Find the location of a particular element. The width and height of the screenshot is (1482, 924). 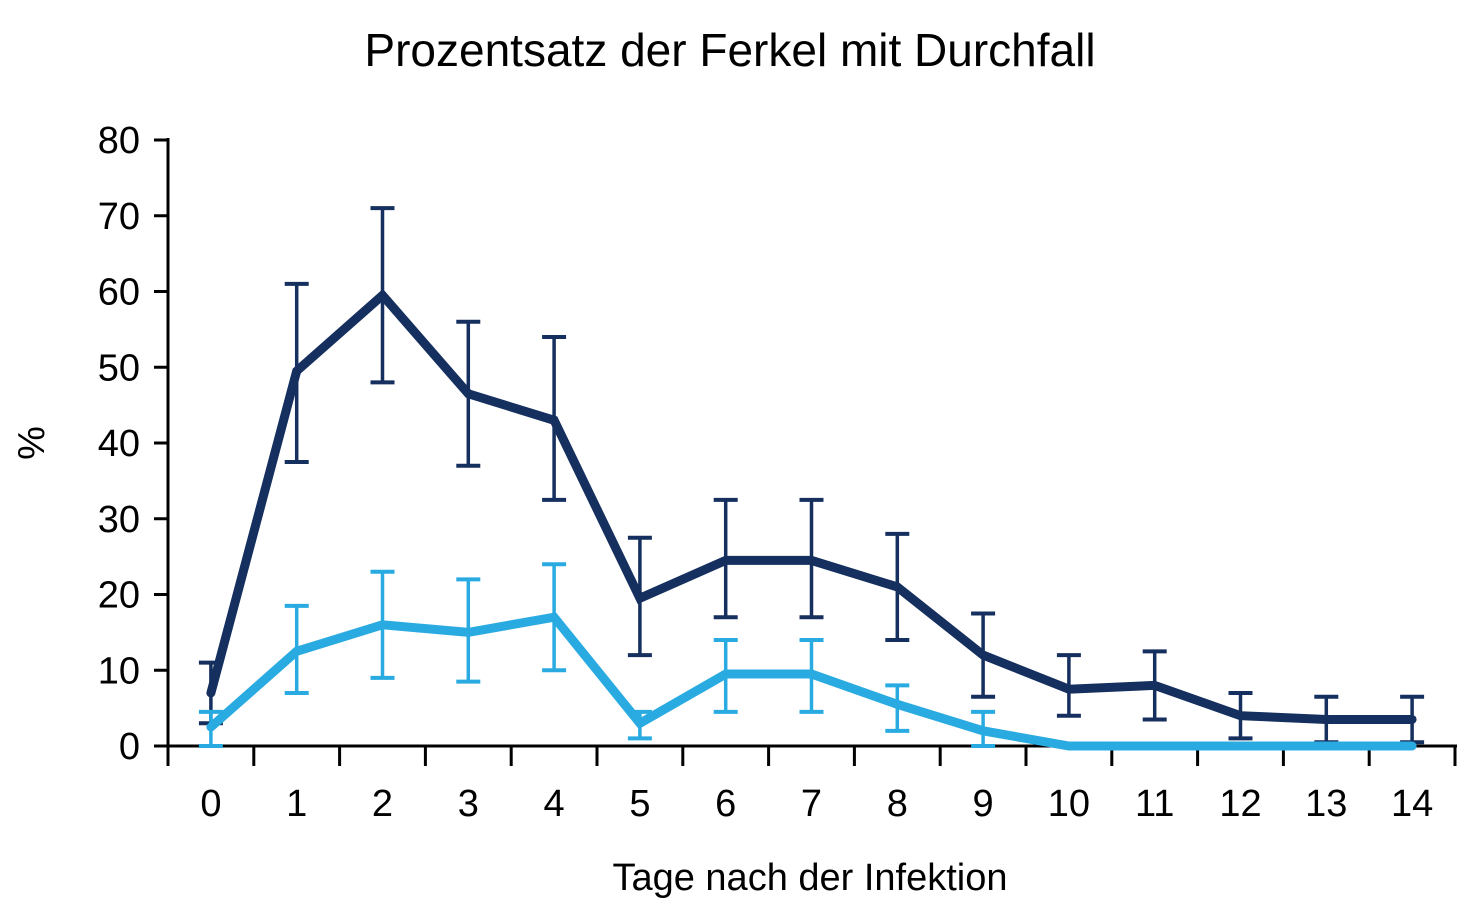

x-tick-label: 10 is located at coordinates (1069, 804).